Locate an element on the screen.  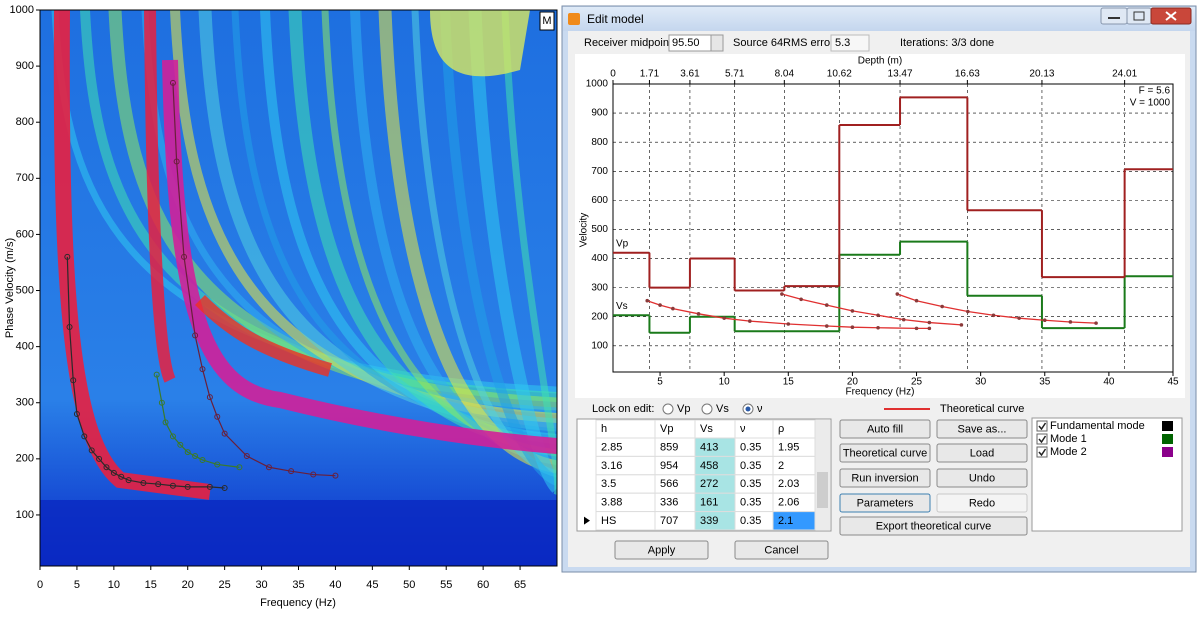
receiver-spinner is located at coordinates (717, 43).